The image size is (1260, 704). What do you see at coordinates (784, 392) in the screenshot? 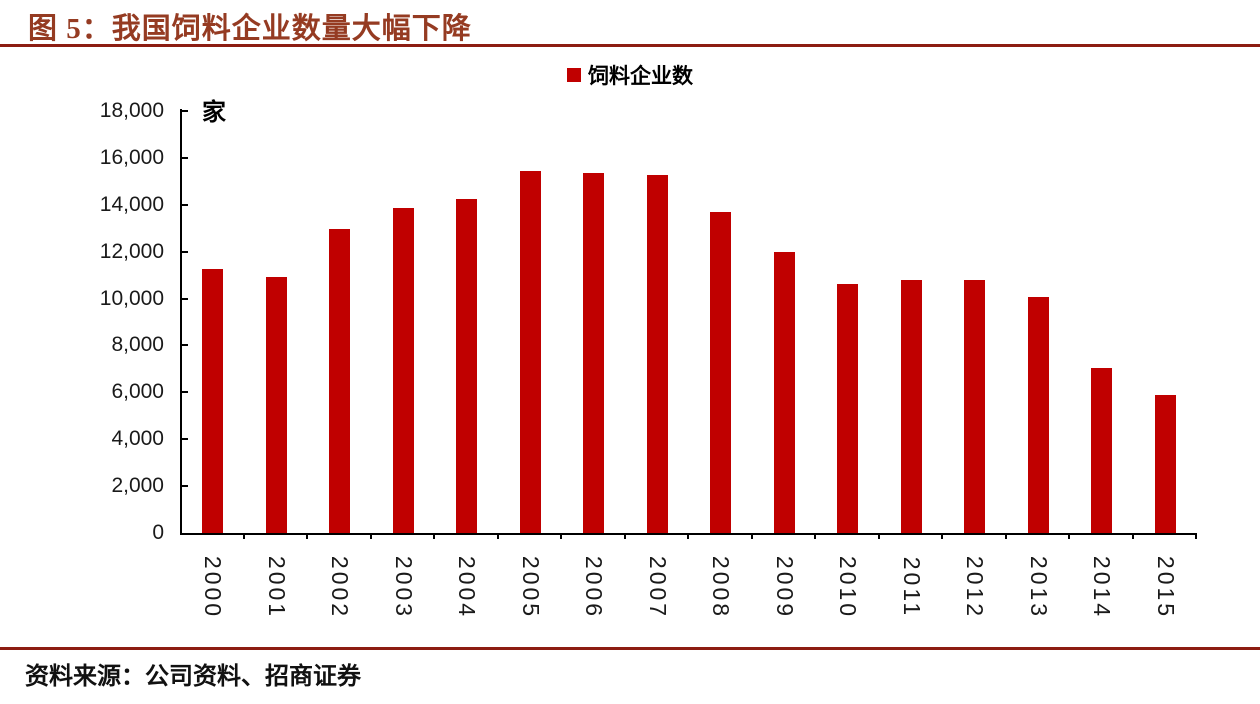
I see `bar-2009` at bounding box center [784, 392].